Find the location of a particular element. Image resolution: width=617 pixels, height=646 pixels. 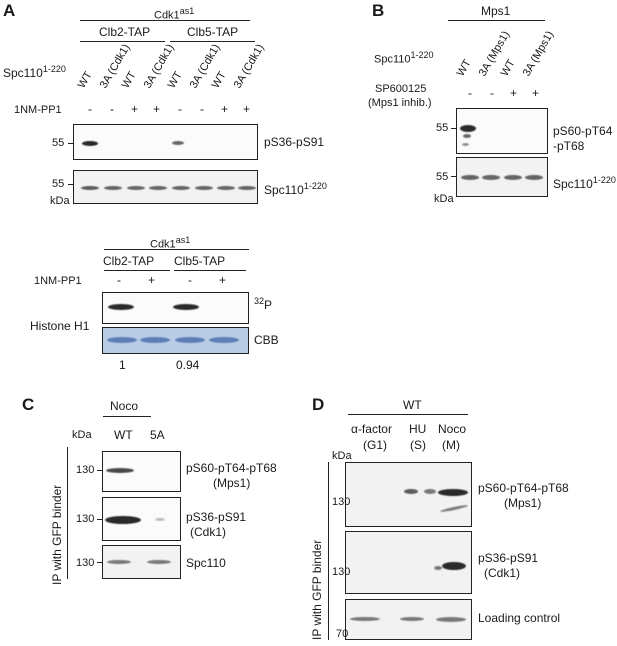

panel-c-blot-3-label: Spc110 is located at coordinates (206, 563).